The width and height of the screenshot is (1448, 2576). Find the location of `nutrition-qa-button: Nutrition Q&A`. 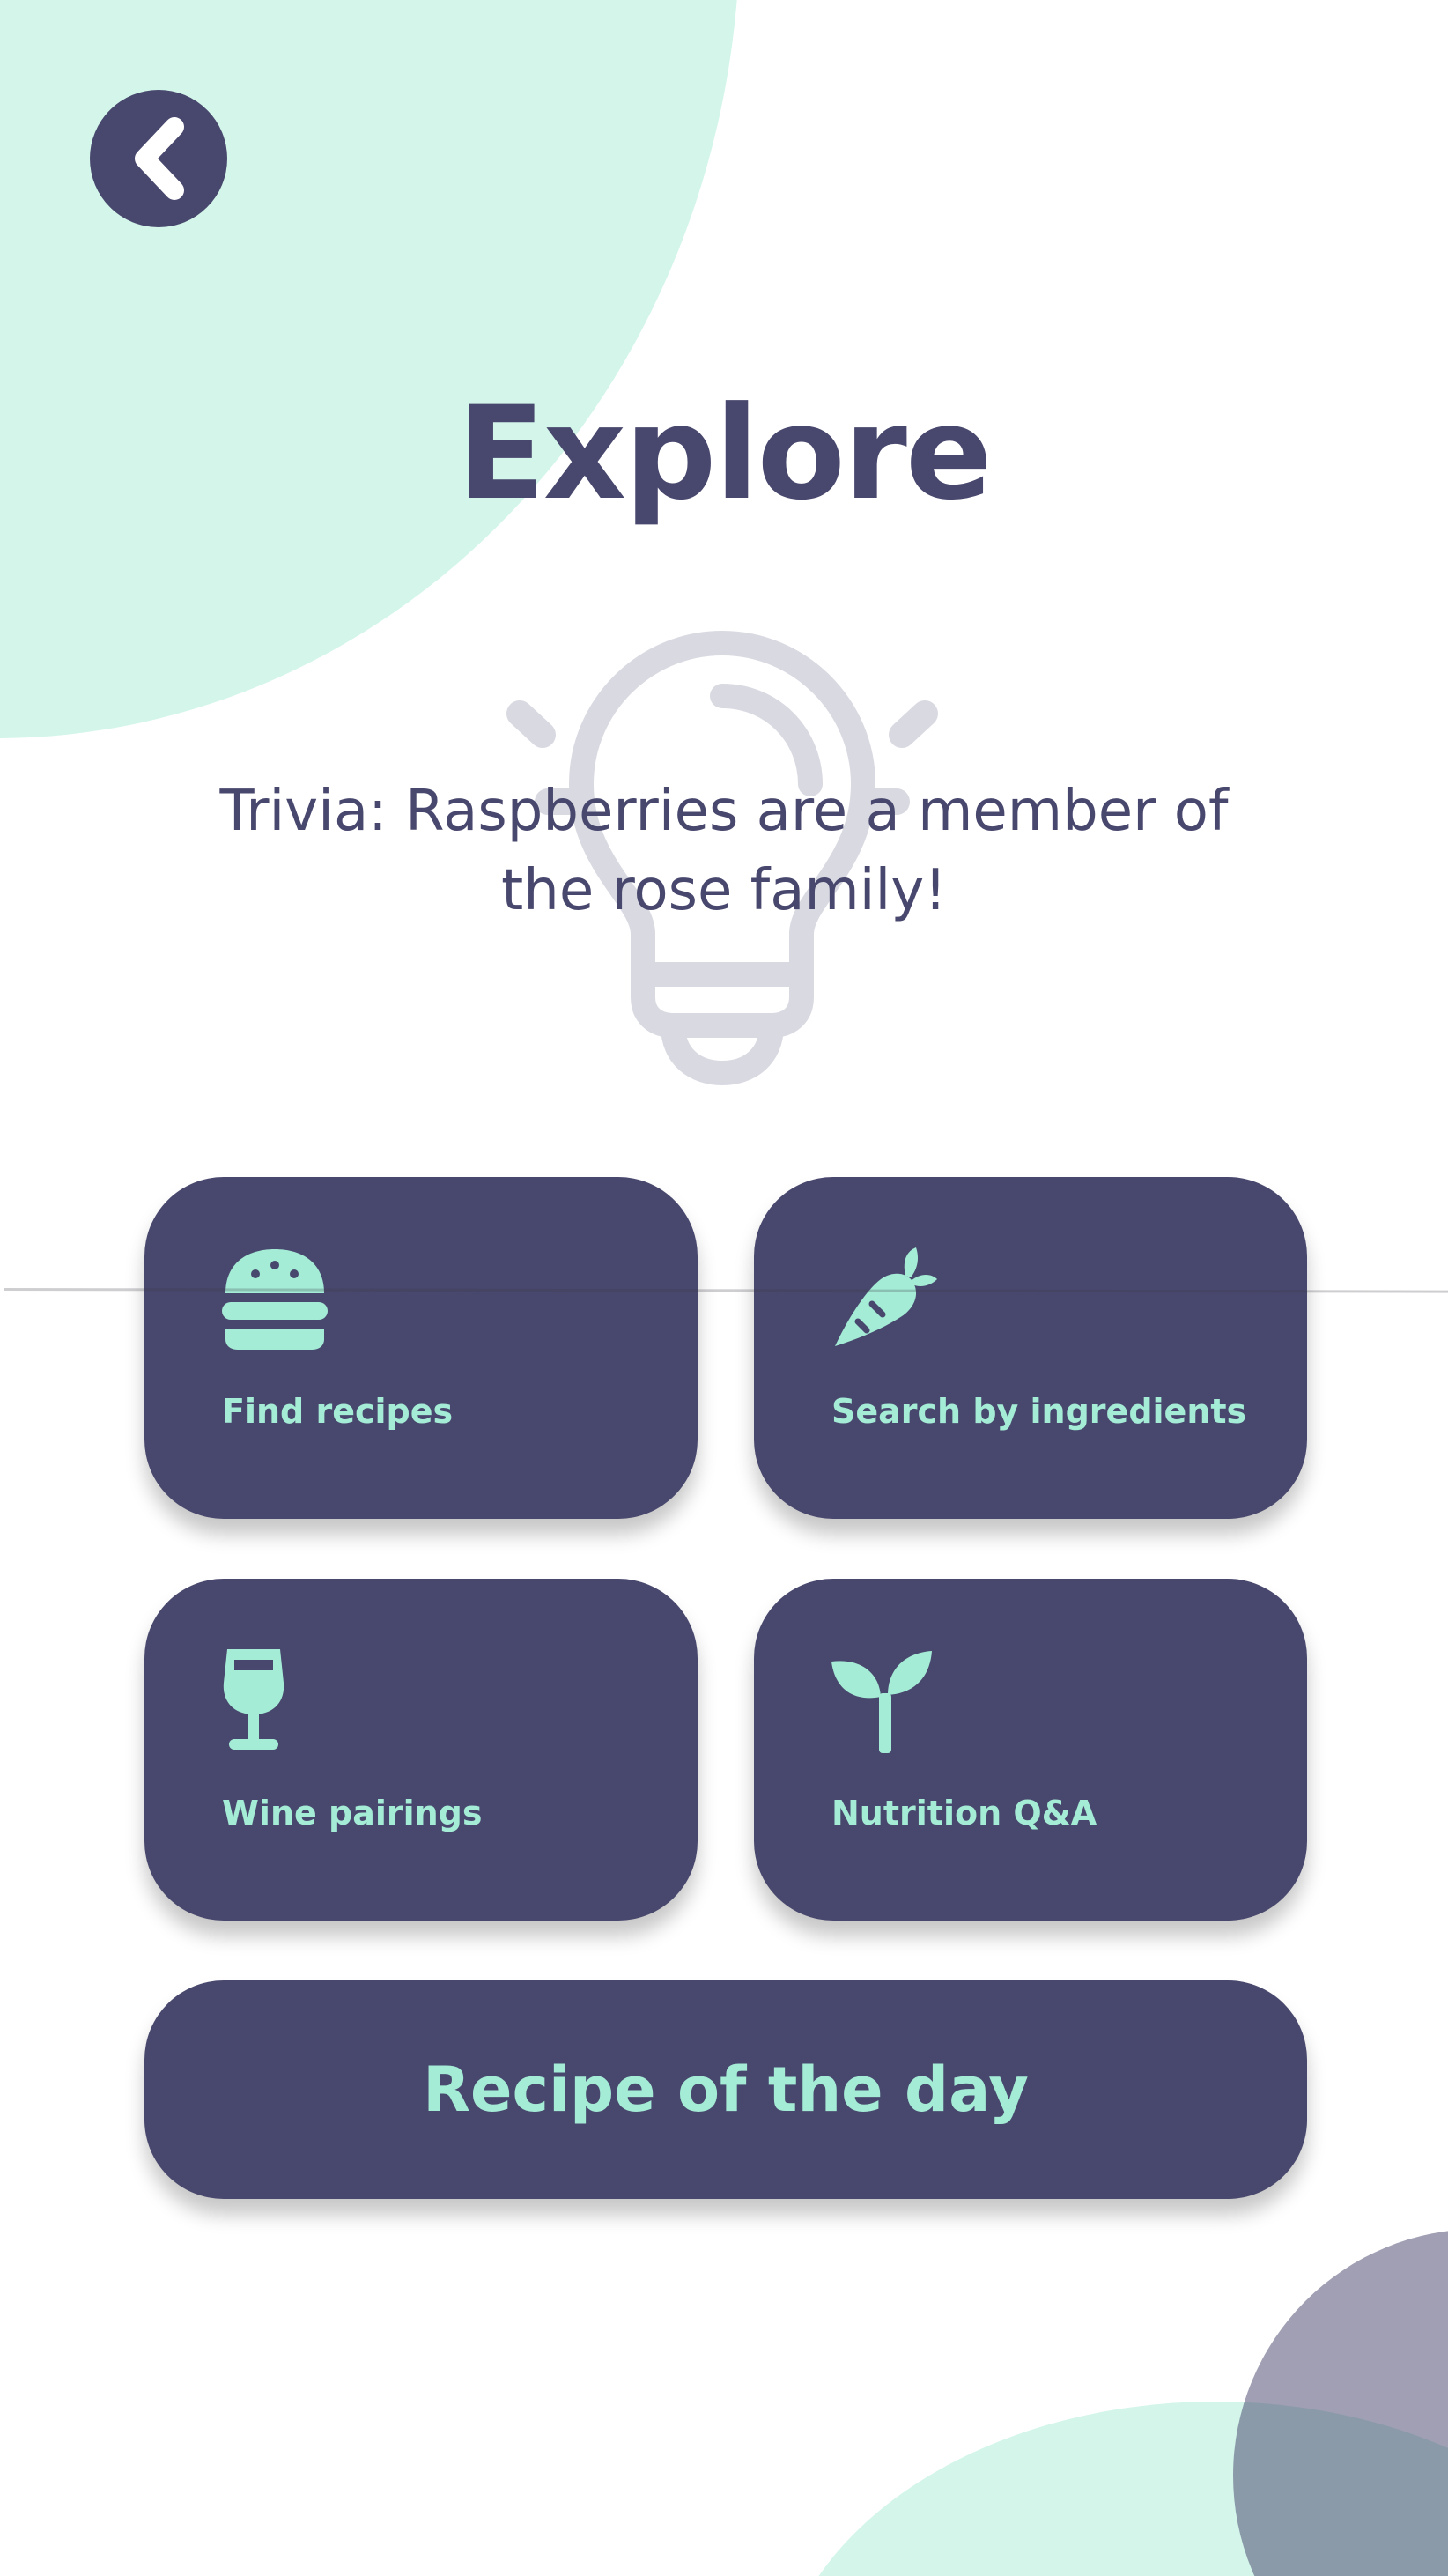

nutrition-qa-button: Nutrition Q&A is located at coordinates (1030, 1750).